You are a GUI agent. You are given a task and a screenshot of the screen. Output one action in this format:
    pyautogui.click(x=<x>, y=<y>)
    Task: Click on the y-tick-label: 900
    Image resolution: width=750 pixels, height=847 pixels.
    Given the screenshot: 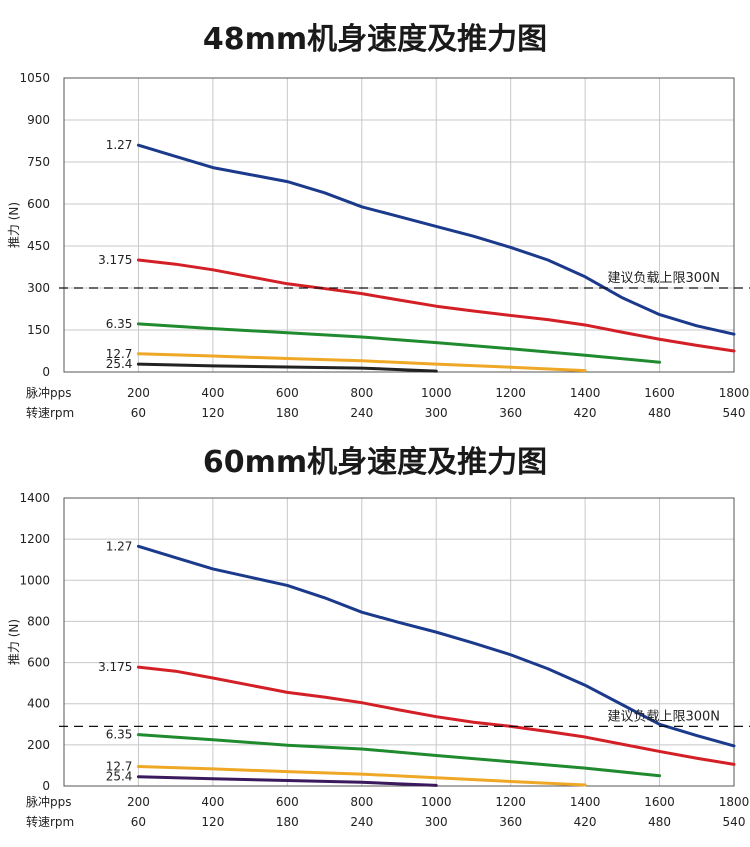 What is the action you would take?
    pyautogui.click(x=38, y=120)
    